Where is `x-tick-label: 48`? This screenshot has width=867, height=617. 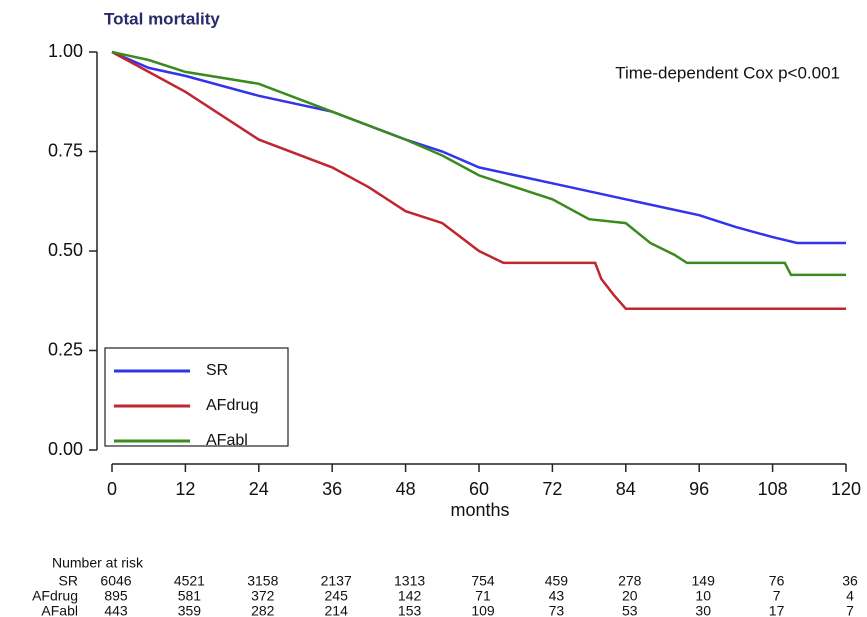
x-tick-label: 48 is located at coordinates (406, 489).